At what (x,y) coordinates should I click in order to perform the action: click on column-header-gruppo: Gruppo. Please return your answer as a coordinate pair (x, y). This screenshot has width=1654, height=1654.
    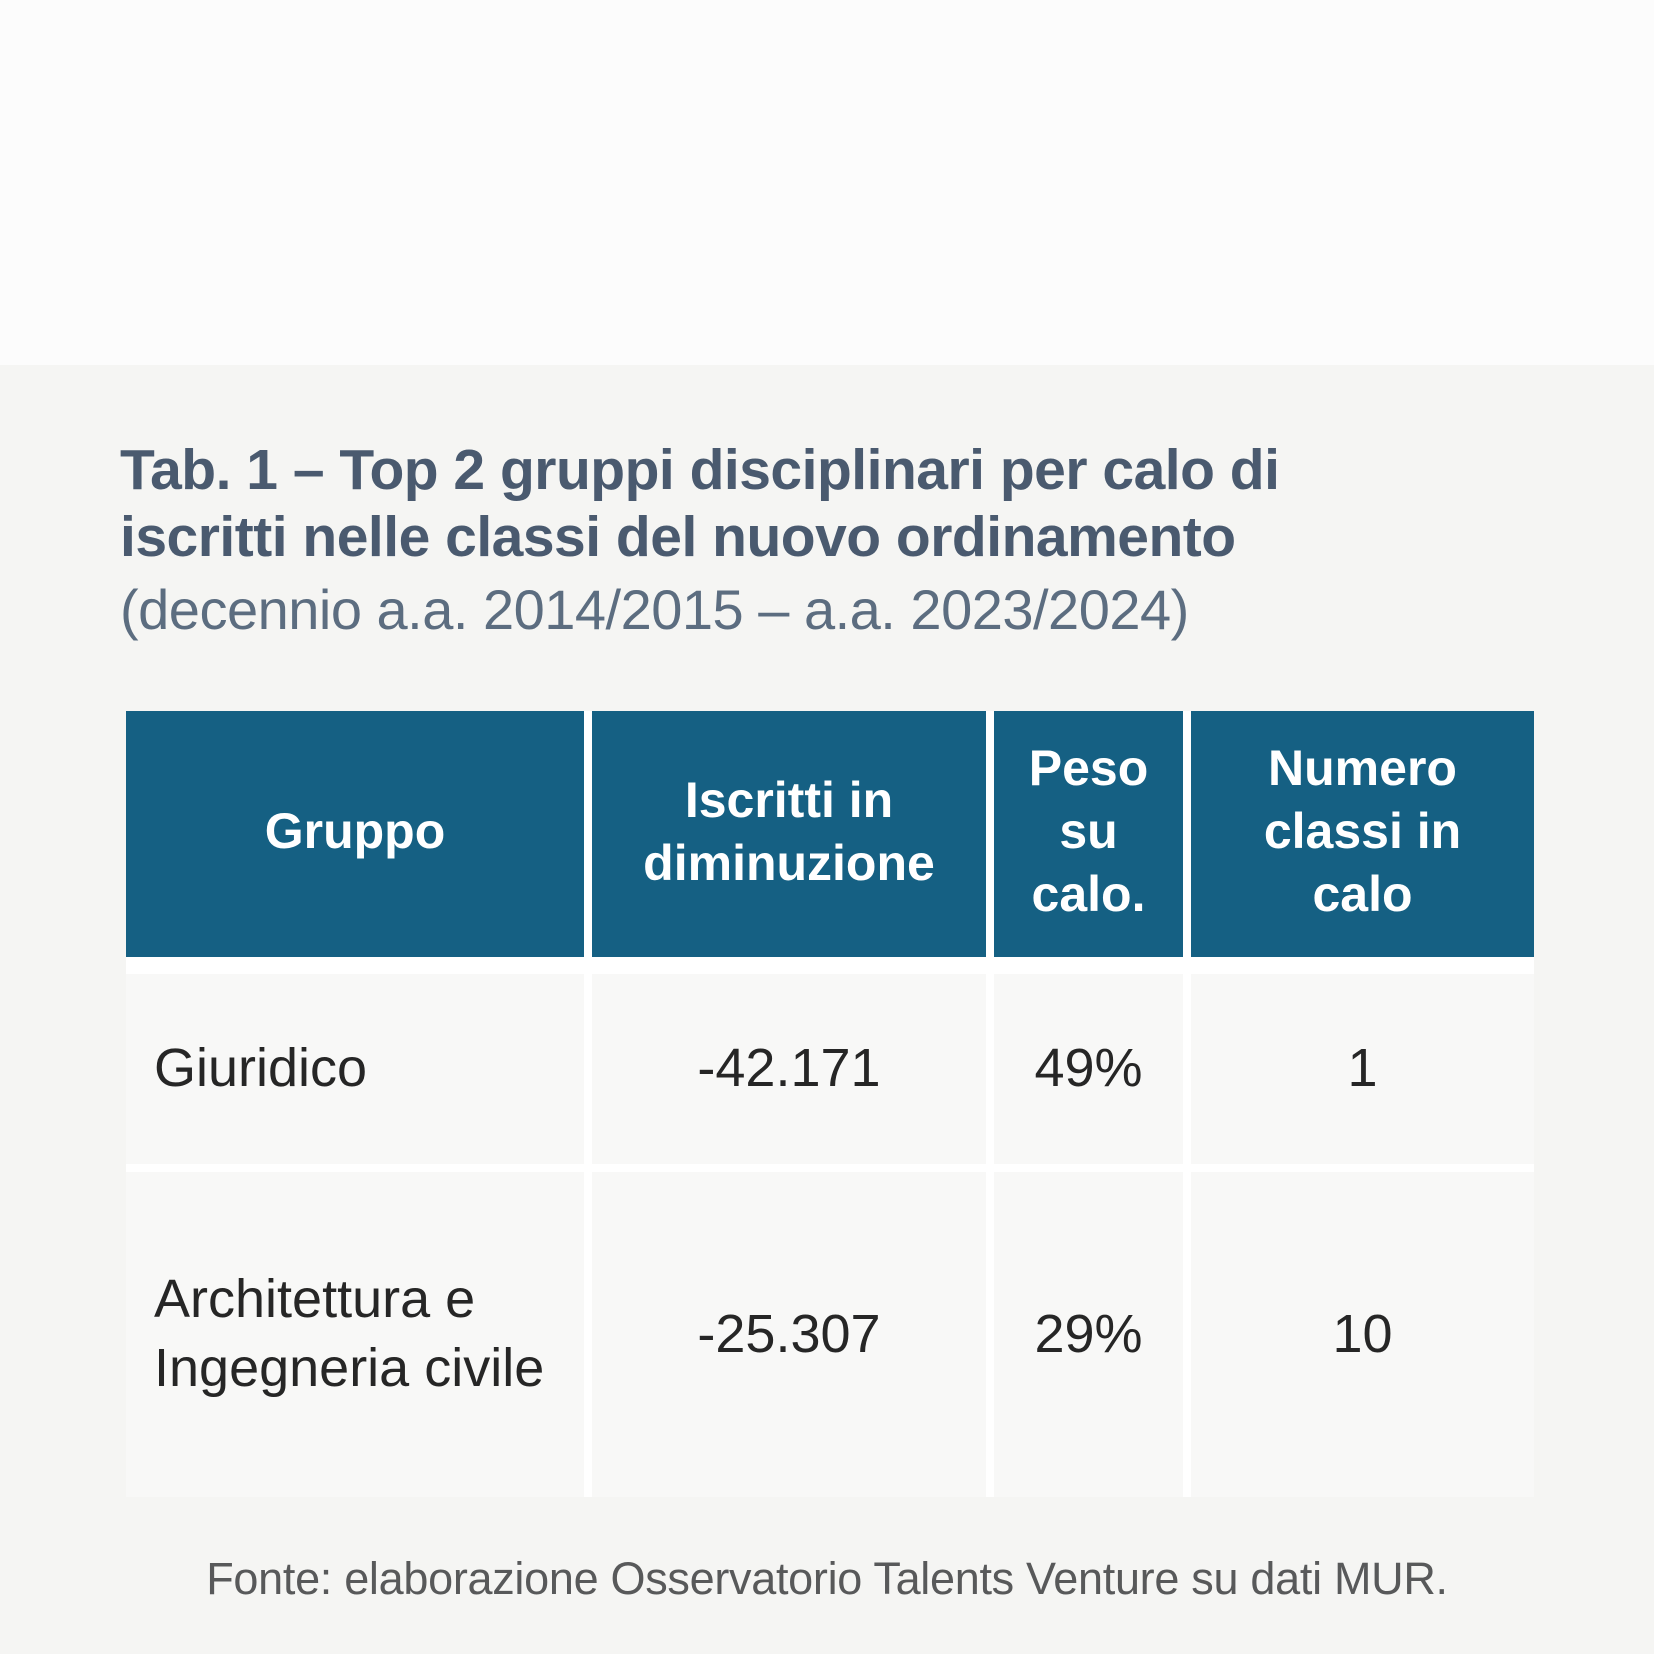
    Looking at the image, I should click on (355, 838).